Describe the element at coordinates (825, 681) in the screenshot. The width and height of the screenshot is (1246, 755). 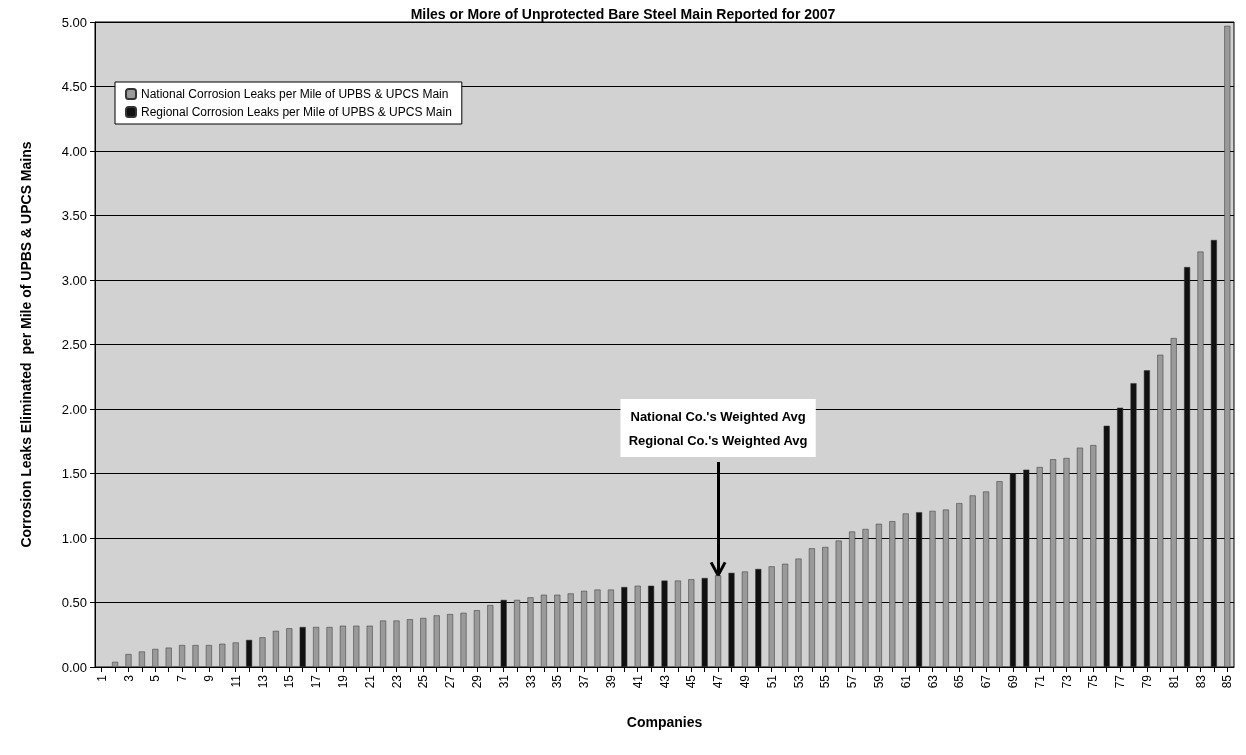
I see `x-tick-label: 55` at that location.